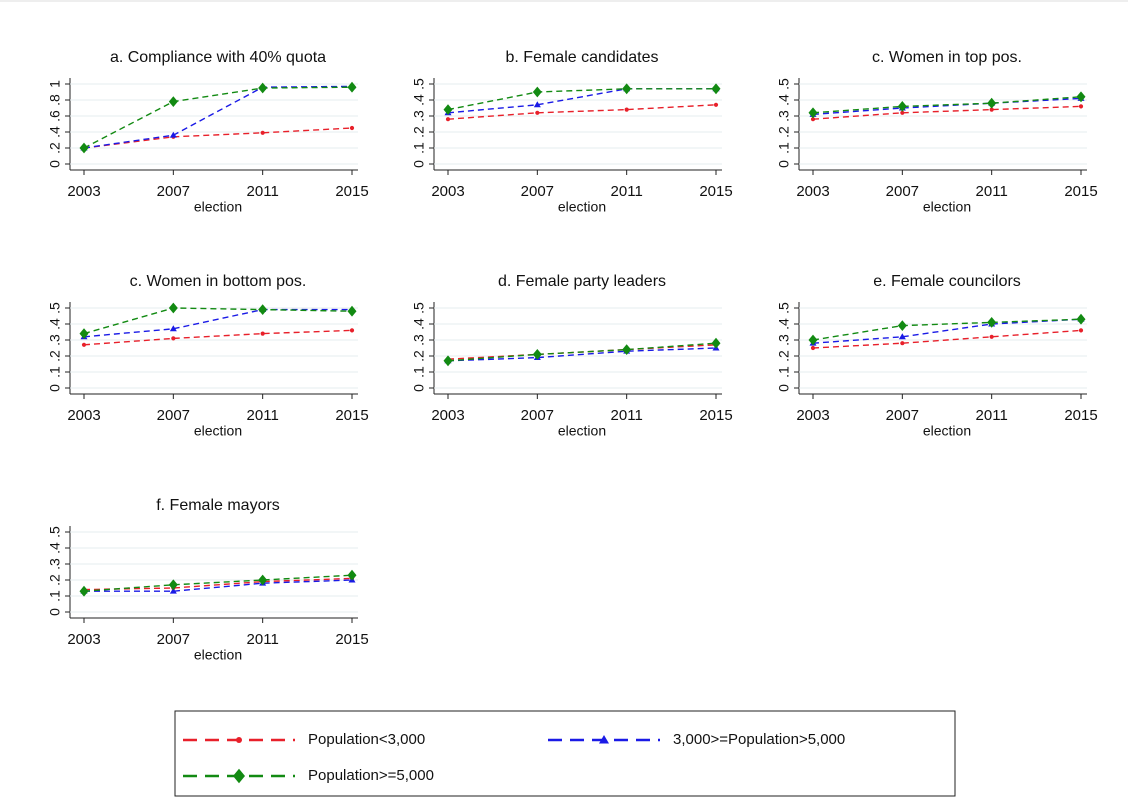 The height and width of the screenshot is (803, 1128). Describe the element at coordinates (582, 281) in the screenshot. I see `panel-title: d. Female party leaders` at that location.